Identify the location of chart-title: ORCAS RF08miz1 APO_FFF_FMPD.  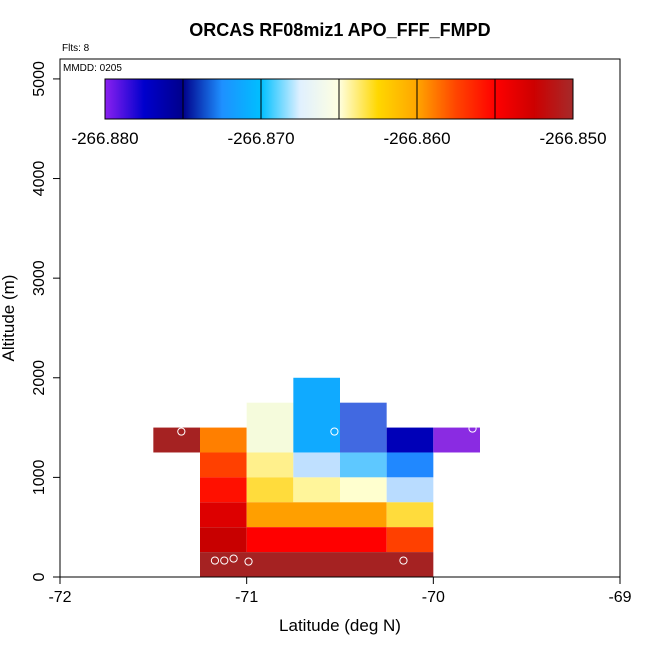
(339, 30).